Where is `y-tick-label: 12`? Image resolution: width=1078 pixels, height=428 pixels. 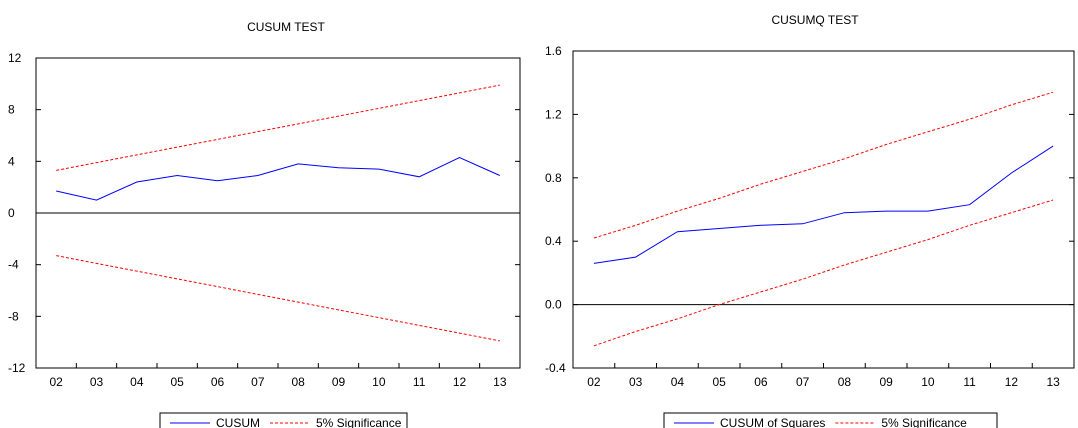 y-tick-label: 12 is located at coordinates (15, 58).